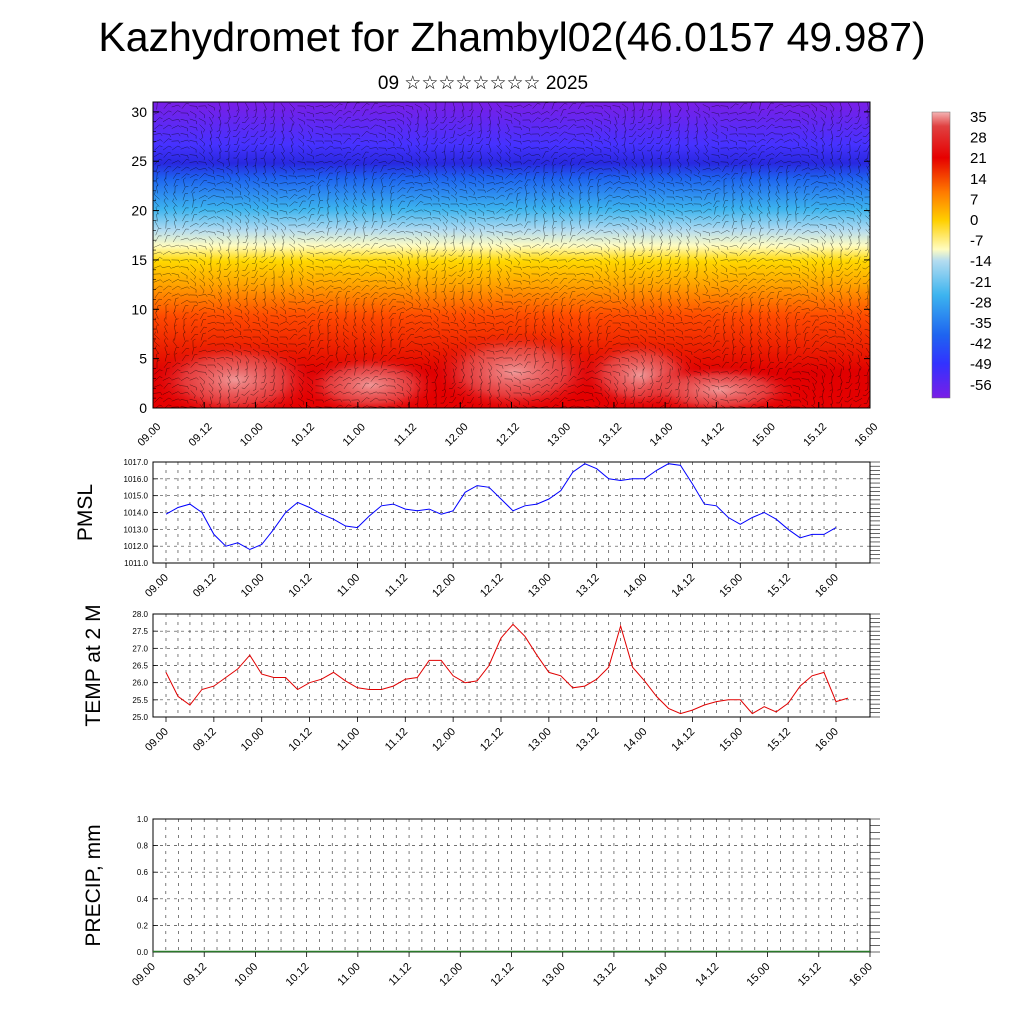 Image resolution: width=1024 pixels, height=1024 pixels. Describe the element at coordinates (981, 302) in the screenshot. I see `colorbar-label: -28` at that location.